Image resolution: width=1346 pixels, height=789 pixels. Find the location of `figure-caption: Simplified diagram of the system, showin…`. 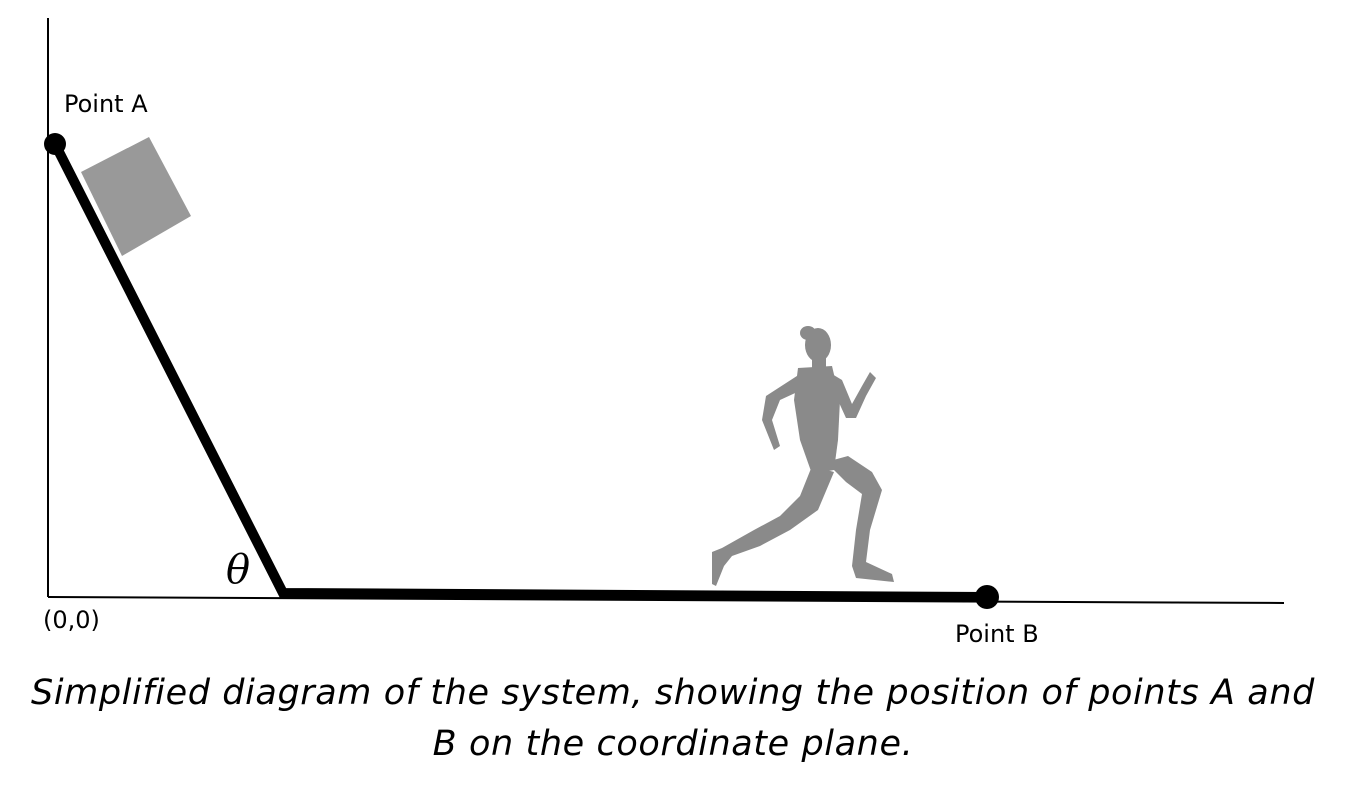

figure-caption: Simplified diagram of the system, showin… is located at coordinates (673, 719).